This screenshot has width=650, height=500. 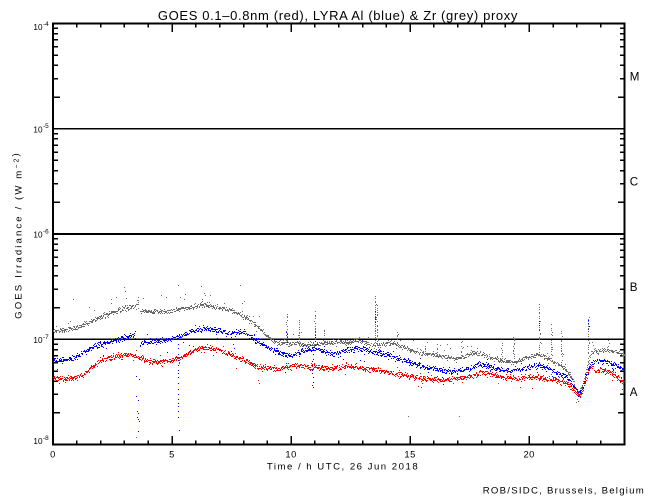 What do you see at coordinates (46, 438) in the screenshot?
I see `svg-text: -8` at bounding box center [46, 438].